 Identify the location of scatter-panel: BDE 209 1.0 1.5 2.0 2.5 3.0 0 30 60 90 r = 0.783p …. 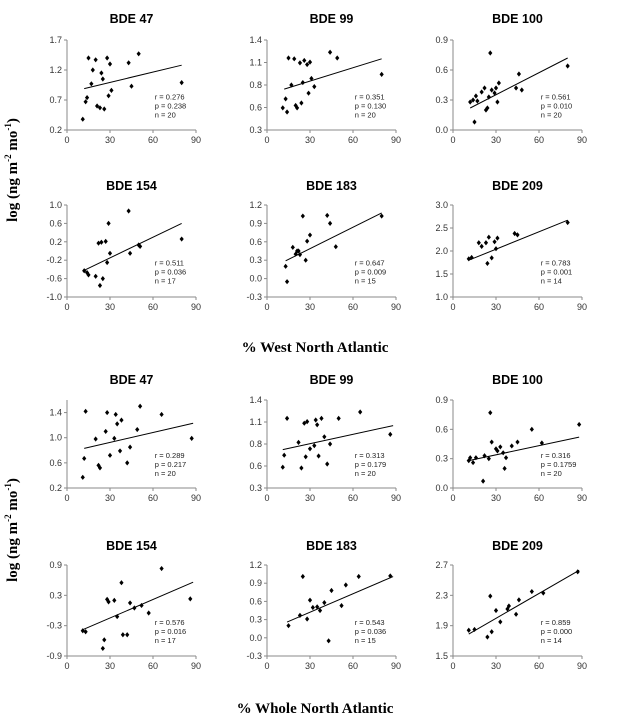
(511, 245).